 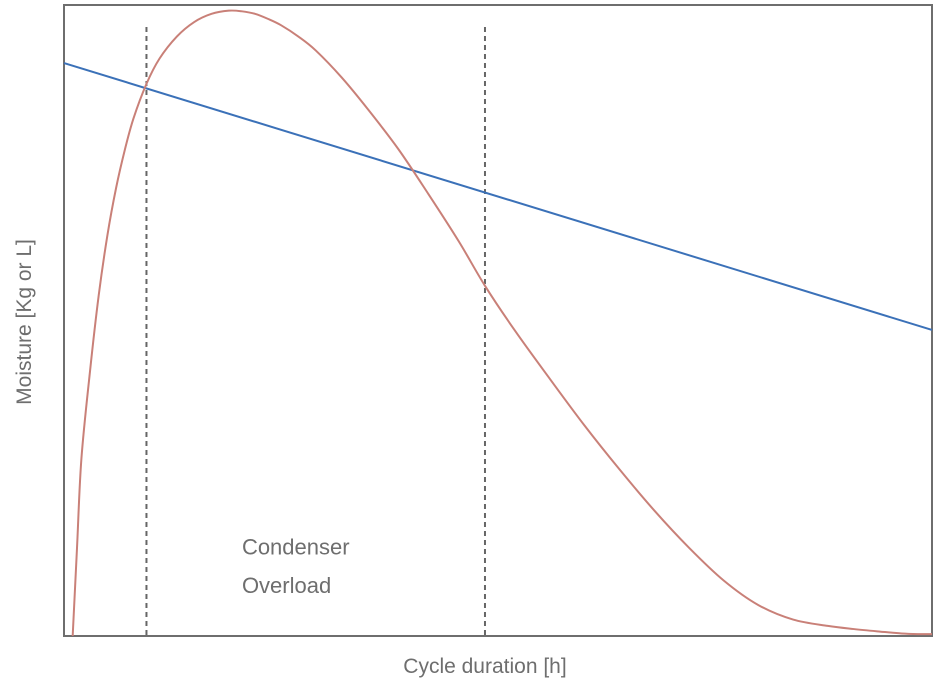 What do you see at coordinates (286, 585) in the screenshot?
I see `annotation-2: Overload` at bounding box center [286, 585].